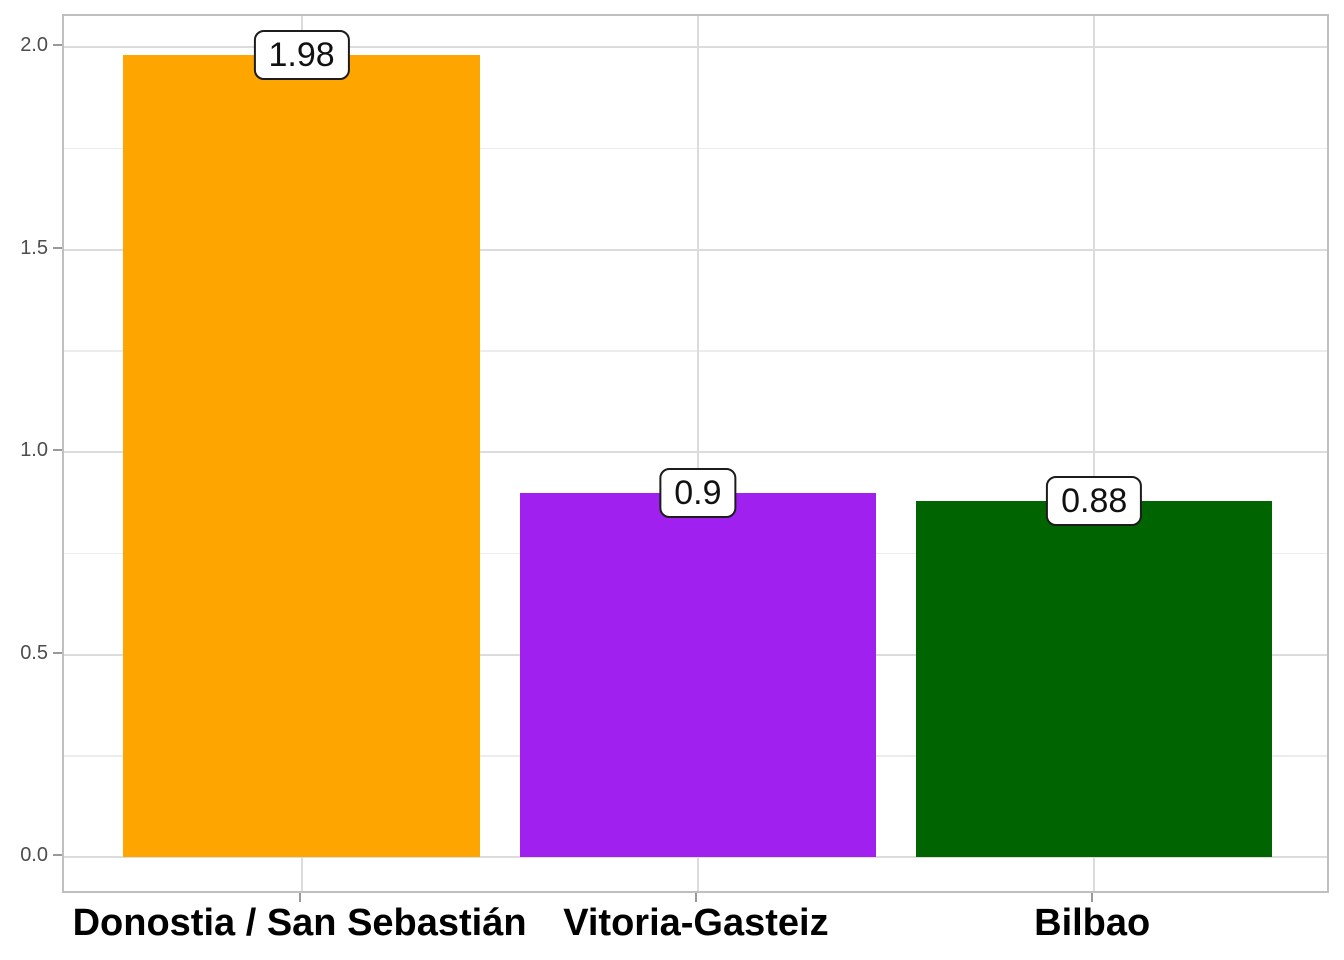 The height and width of the screenshot is (960, 1344). I want to click on value-label: 1.98, so click(301, 55).